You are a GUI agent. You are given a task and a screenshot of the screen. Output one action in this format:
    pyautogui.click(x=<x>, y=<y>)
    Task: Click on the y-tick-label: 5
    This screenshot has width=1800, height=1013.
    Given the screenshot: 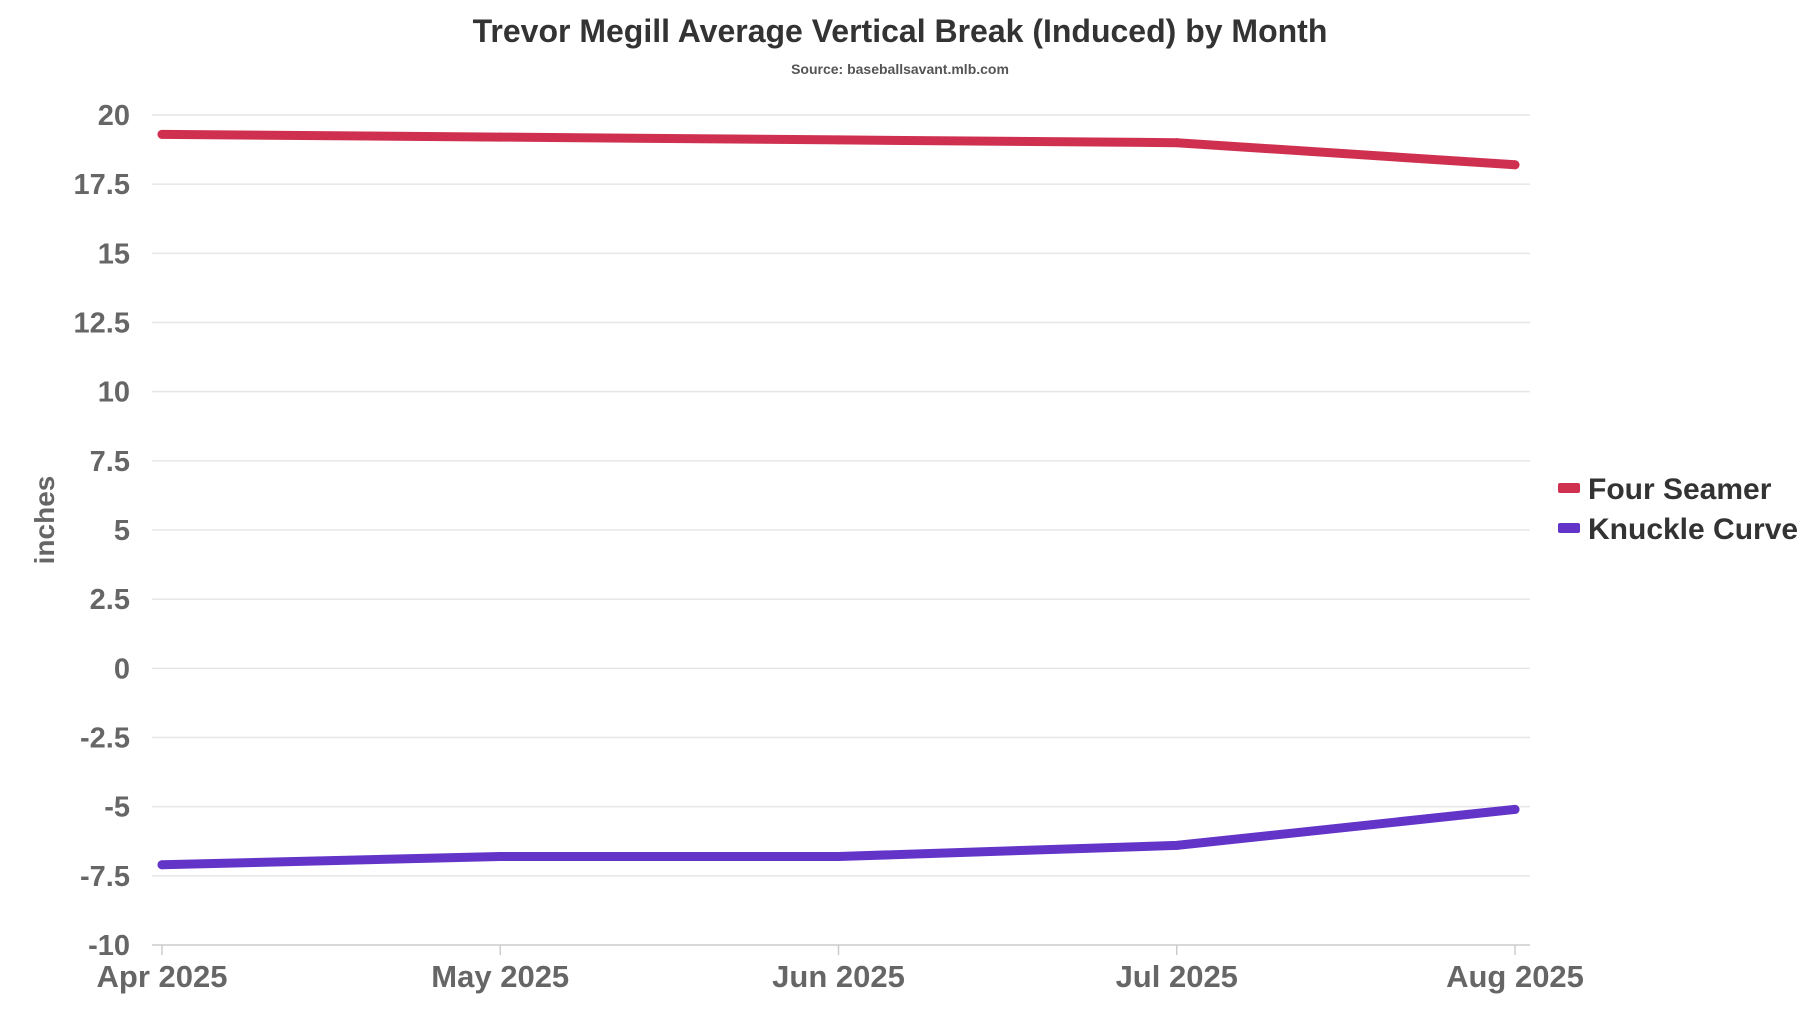 What is the action you would take?
    pyautogui.click(x=122, y=531)
    